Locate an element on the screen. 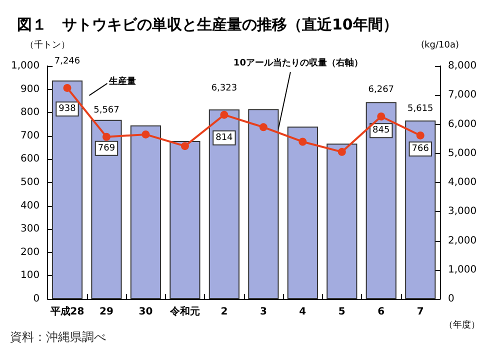 The height and width of the screenshot is (355, 500). text: 資料：沖縄県調べ is located at coordinates (58, 337).